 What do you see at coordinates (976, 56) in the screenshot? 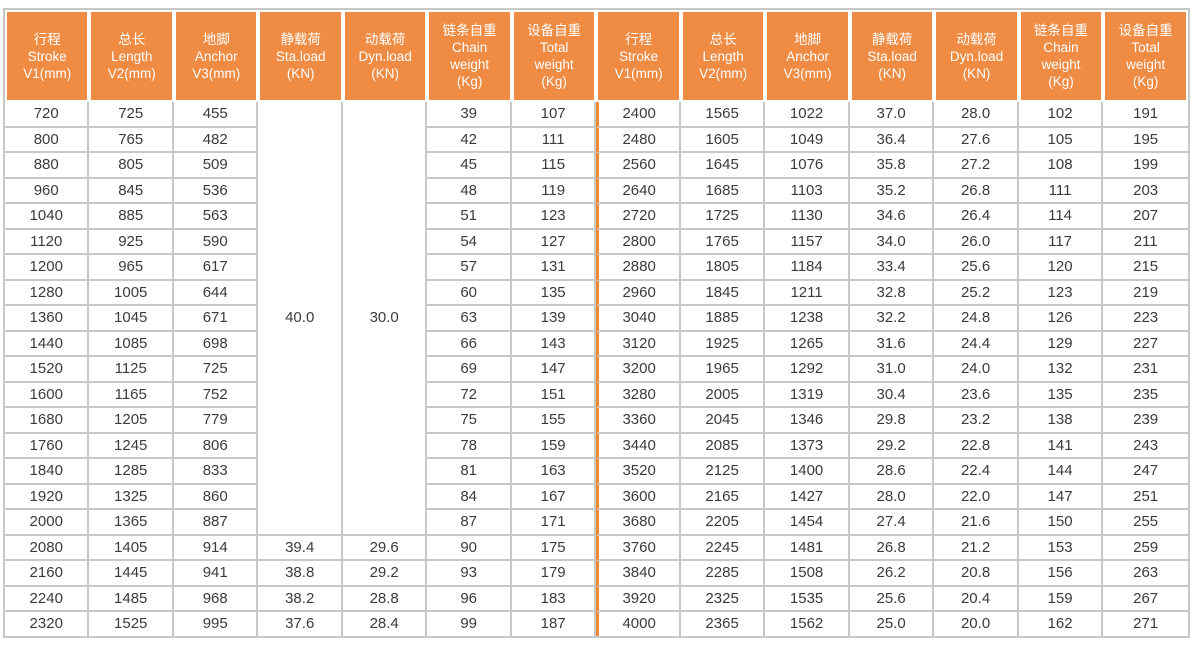
I see `header-right-dyn-load: 动载荷 Dyn.load (KN)` at bounding box center [976, 56].